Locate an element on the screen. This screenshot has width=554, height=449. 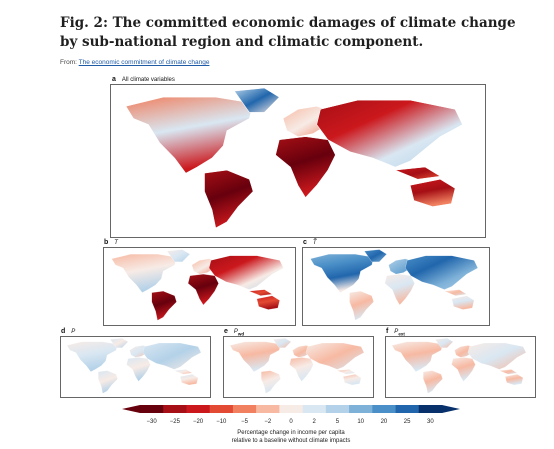
panel-b-title: T is located at coordinates (116, 243).